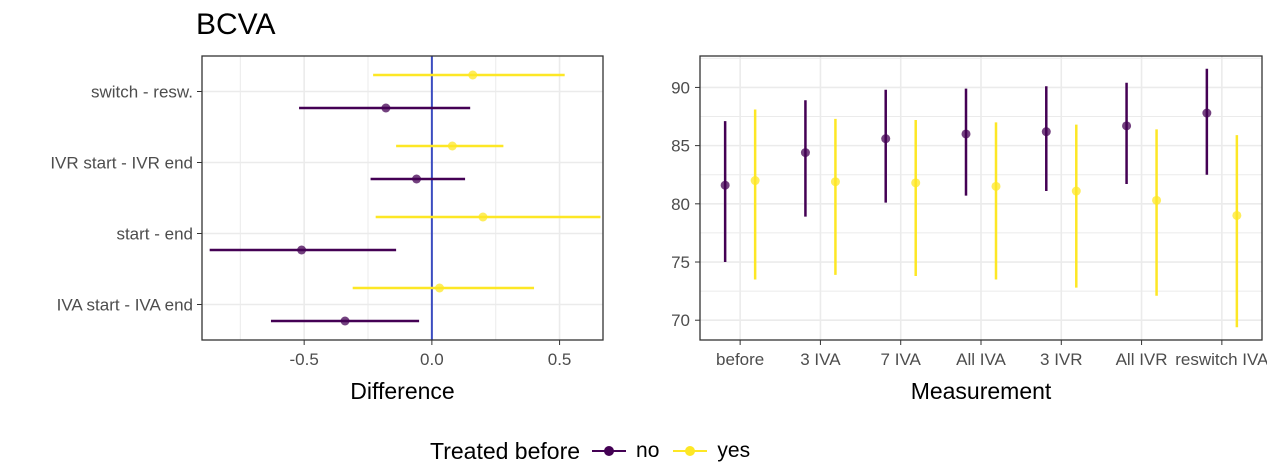 Image resolution: width=1267 pixels, height=467 pixels. What do you see at coordinates (236, 24) in the screenshot?
I see `chart-title: BCVA` at bounding box center [236, 24].